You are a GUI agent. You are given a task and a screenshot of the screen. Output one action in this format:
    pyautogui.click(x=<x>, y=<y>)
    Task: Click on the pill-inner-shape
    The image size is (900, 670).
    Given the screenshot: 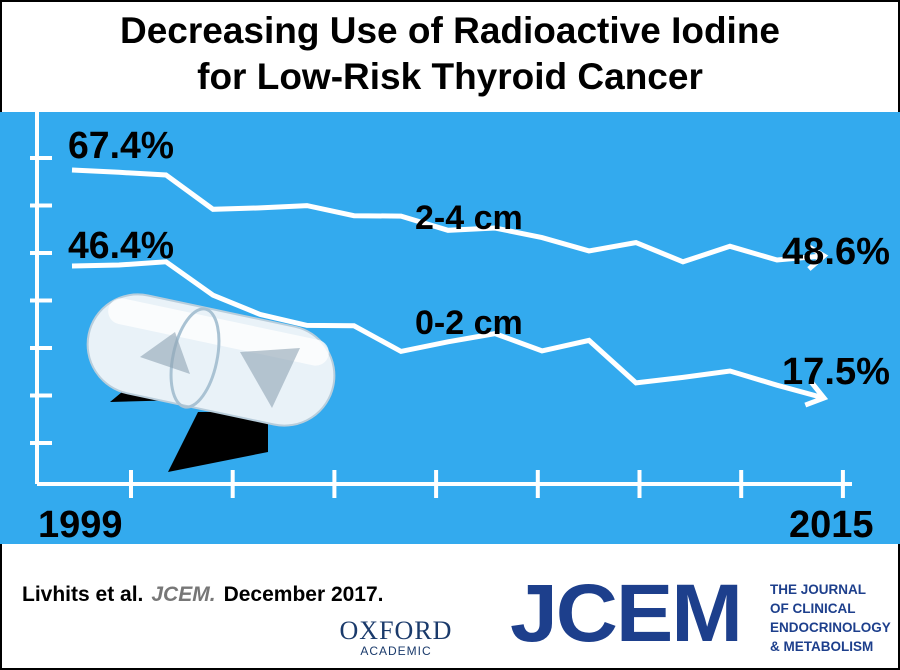 What is the action you would take?
    pyautogui.click(x=165, y=353)
    